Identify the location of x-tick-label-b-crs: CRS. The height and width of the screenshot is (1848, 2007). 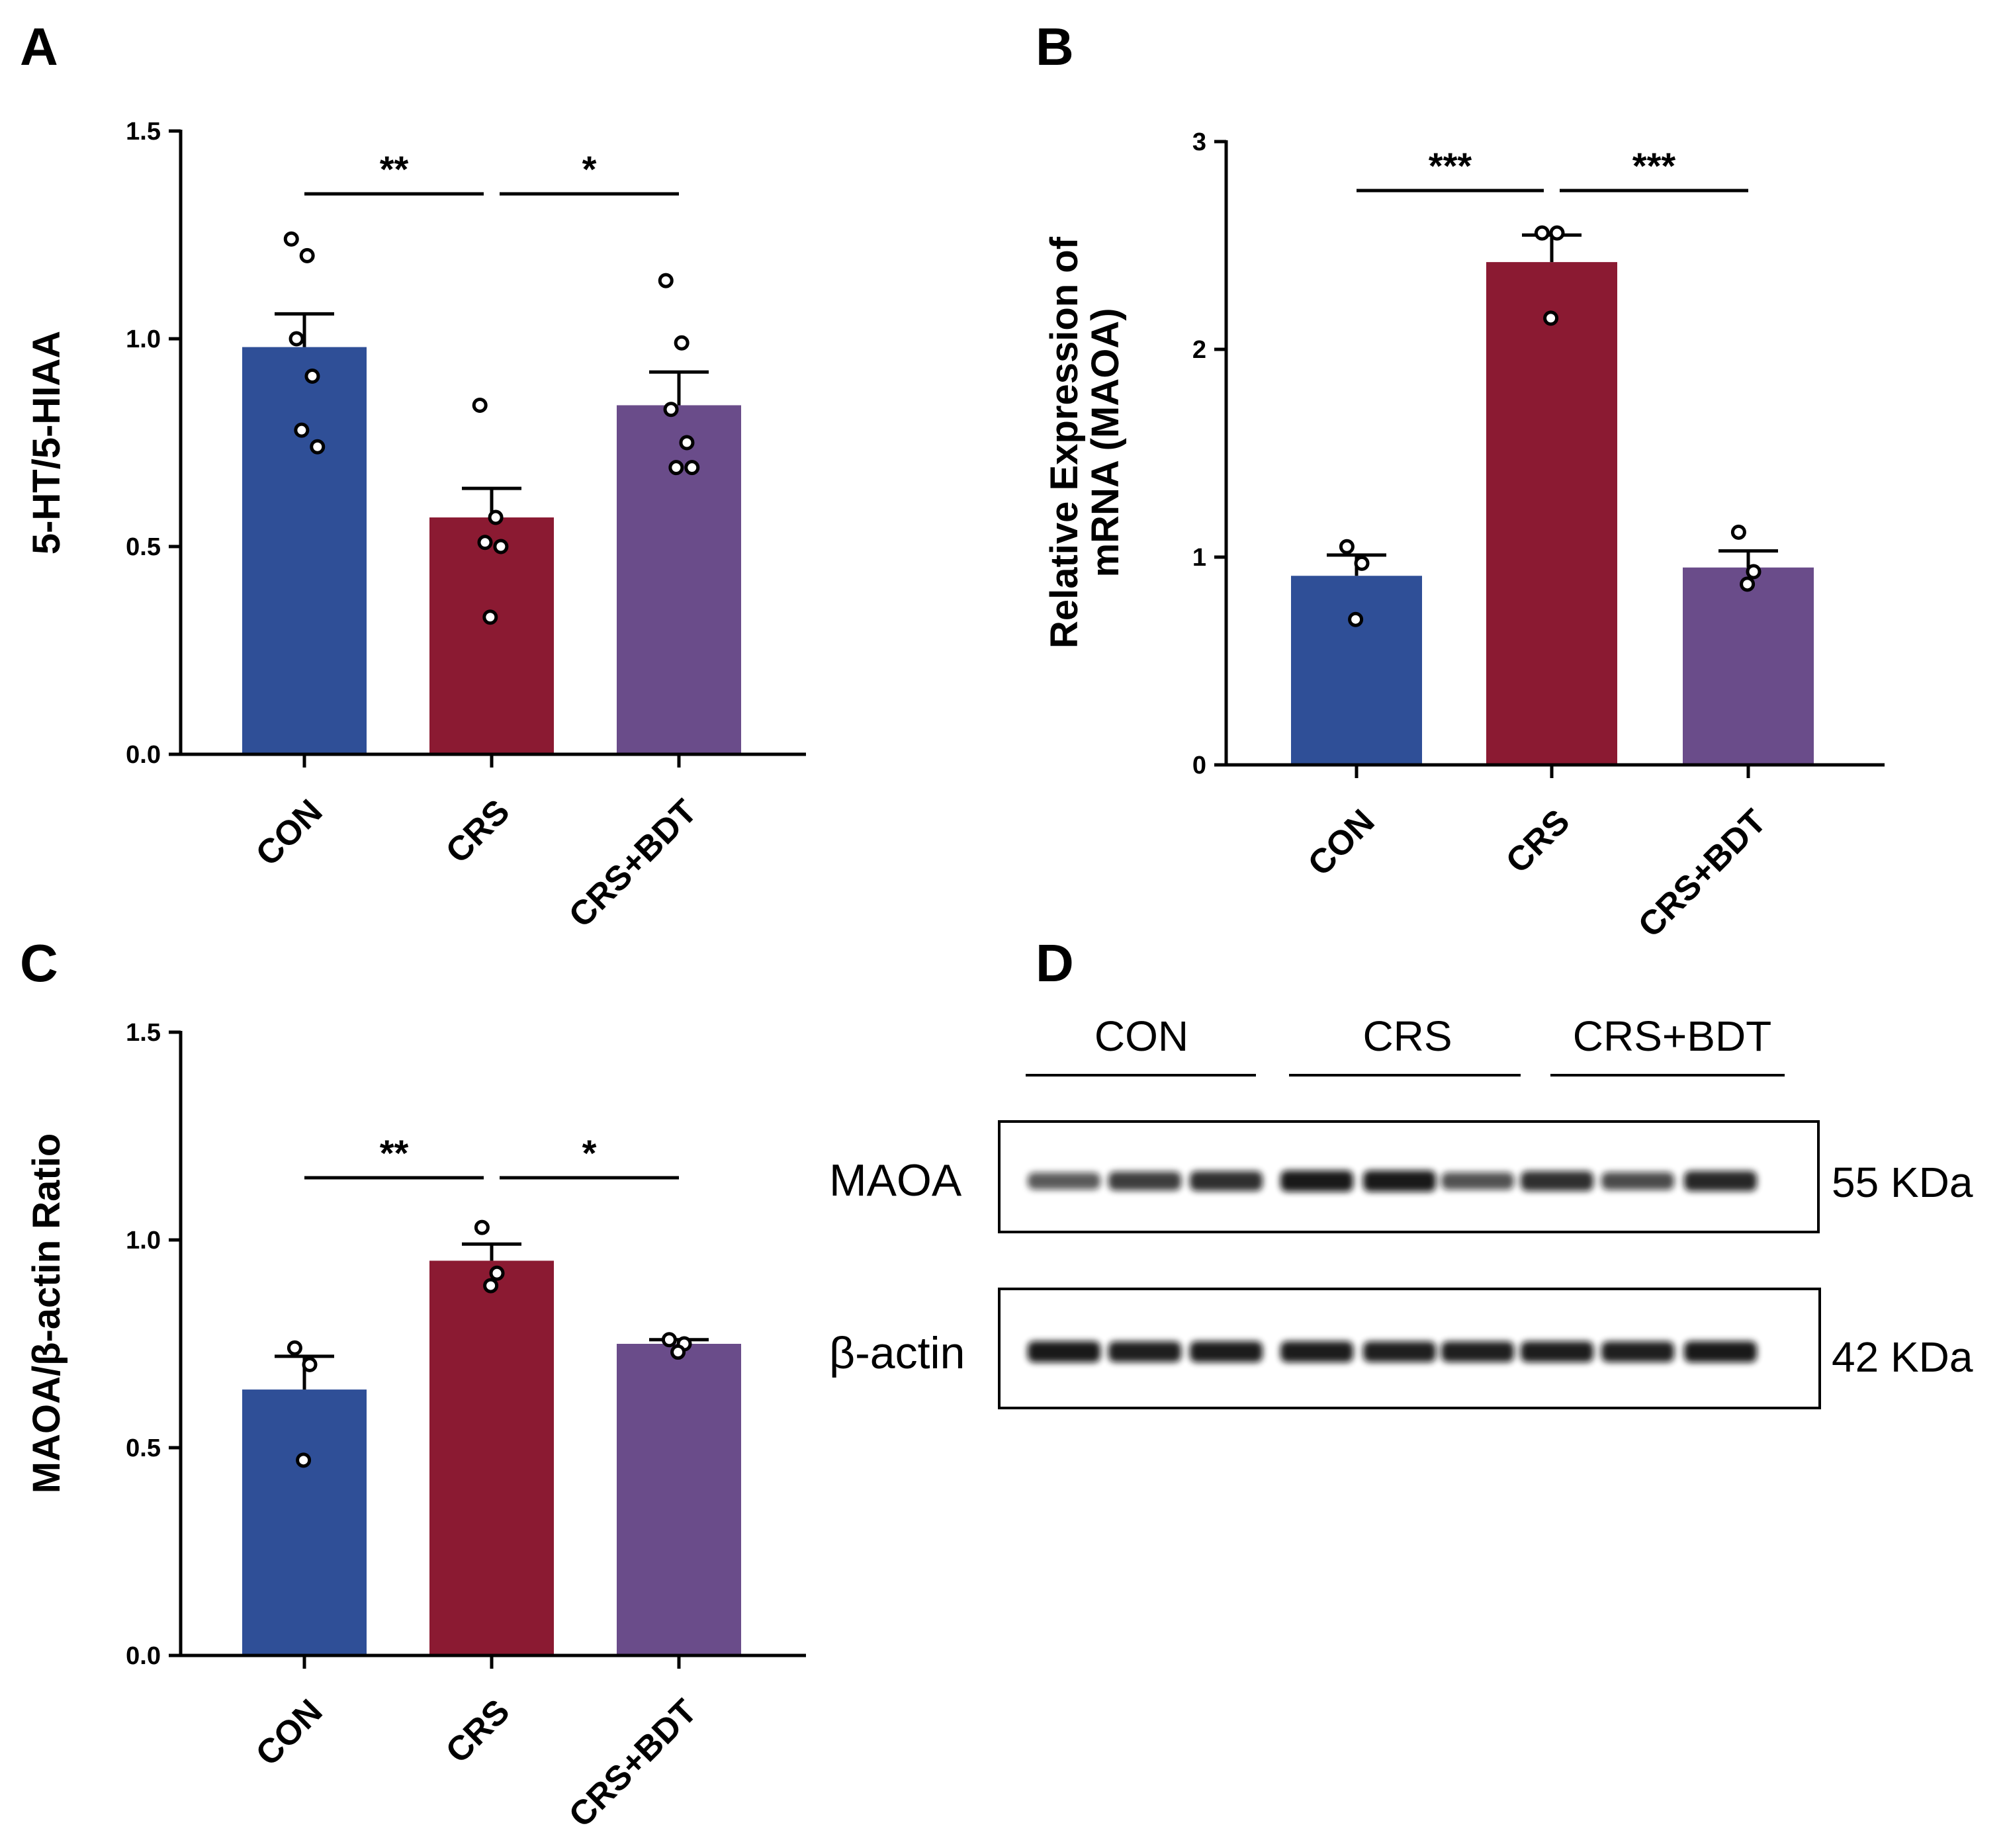
(1538, 841).